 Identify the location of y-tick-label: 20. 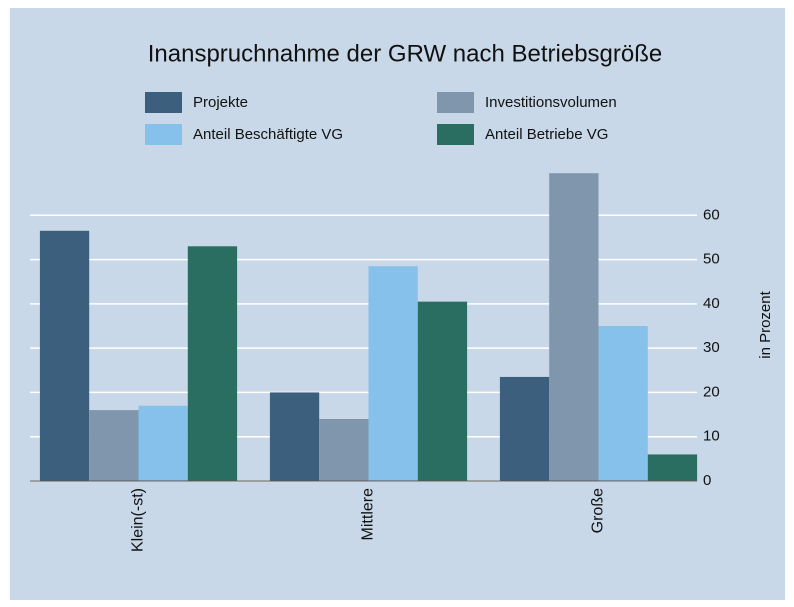
(711, 391).